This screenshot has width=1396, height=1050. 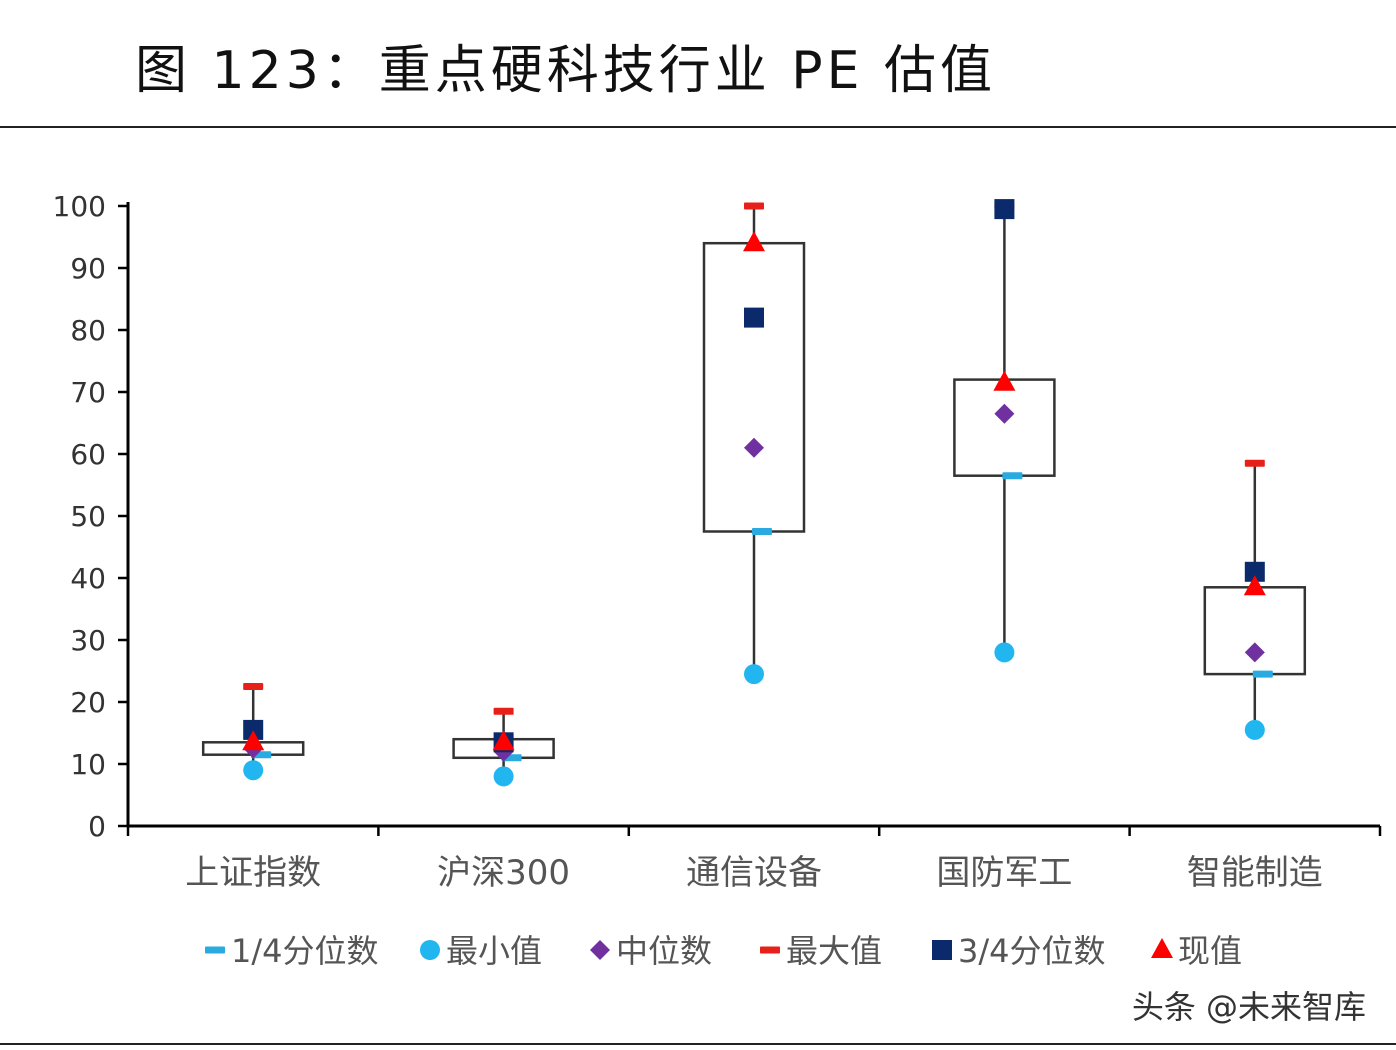 I want to click on y-tick-label: 100, so click(x=79, y=206).